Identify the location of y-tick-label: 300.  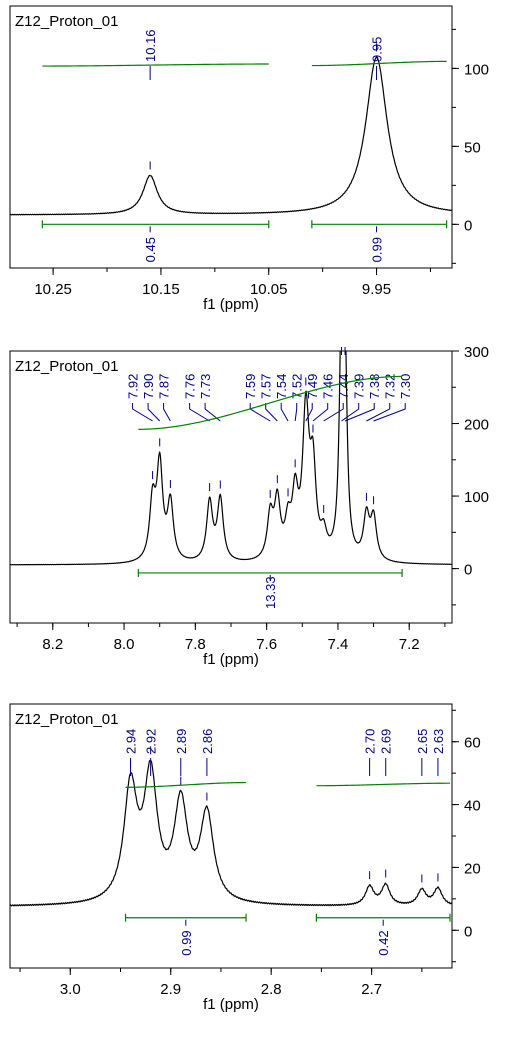
(476, 353).